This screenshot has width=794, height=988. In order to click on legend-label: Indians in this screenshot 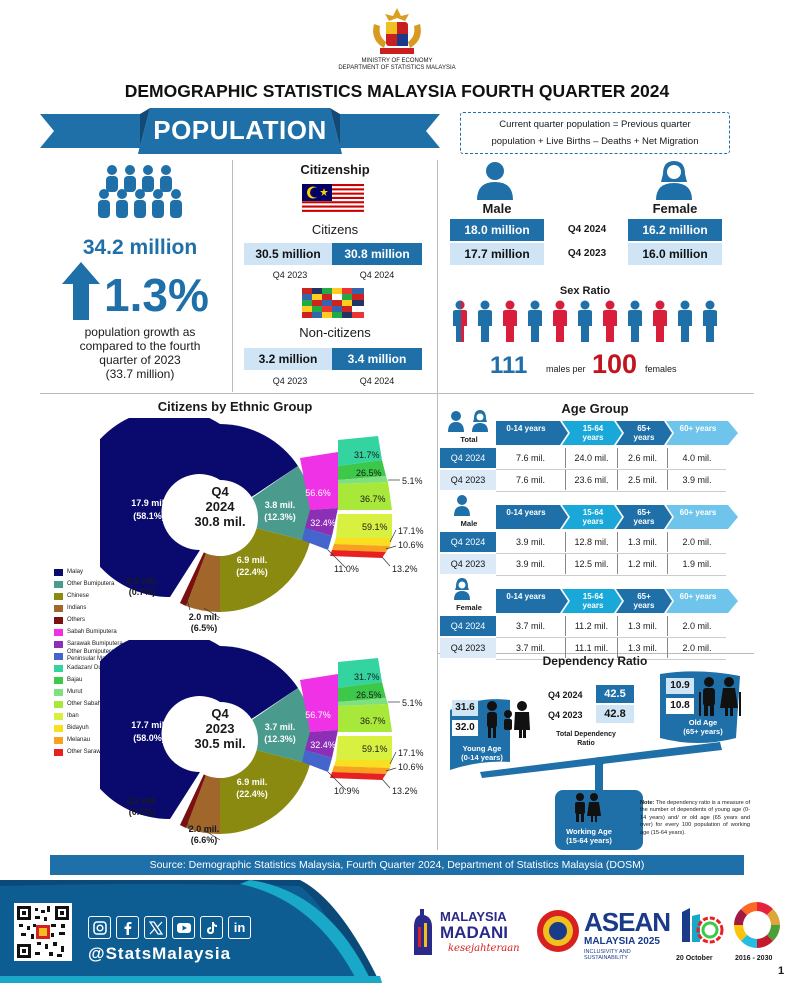, I will do `click(77, 607)`.